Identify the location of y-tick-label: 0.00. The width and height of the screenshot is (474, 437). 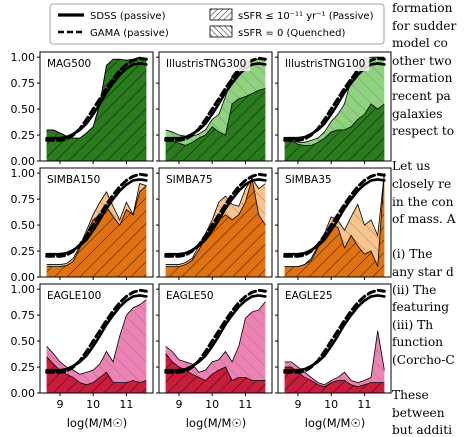
(23, 393).